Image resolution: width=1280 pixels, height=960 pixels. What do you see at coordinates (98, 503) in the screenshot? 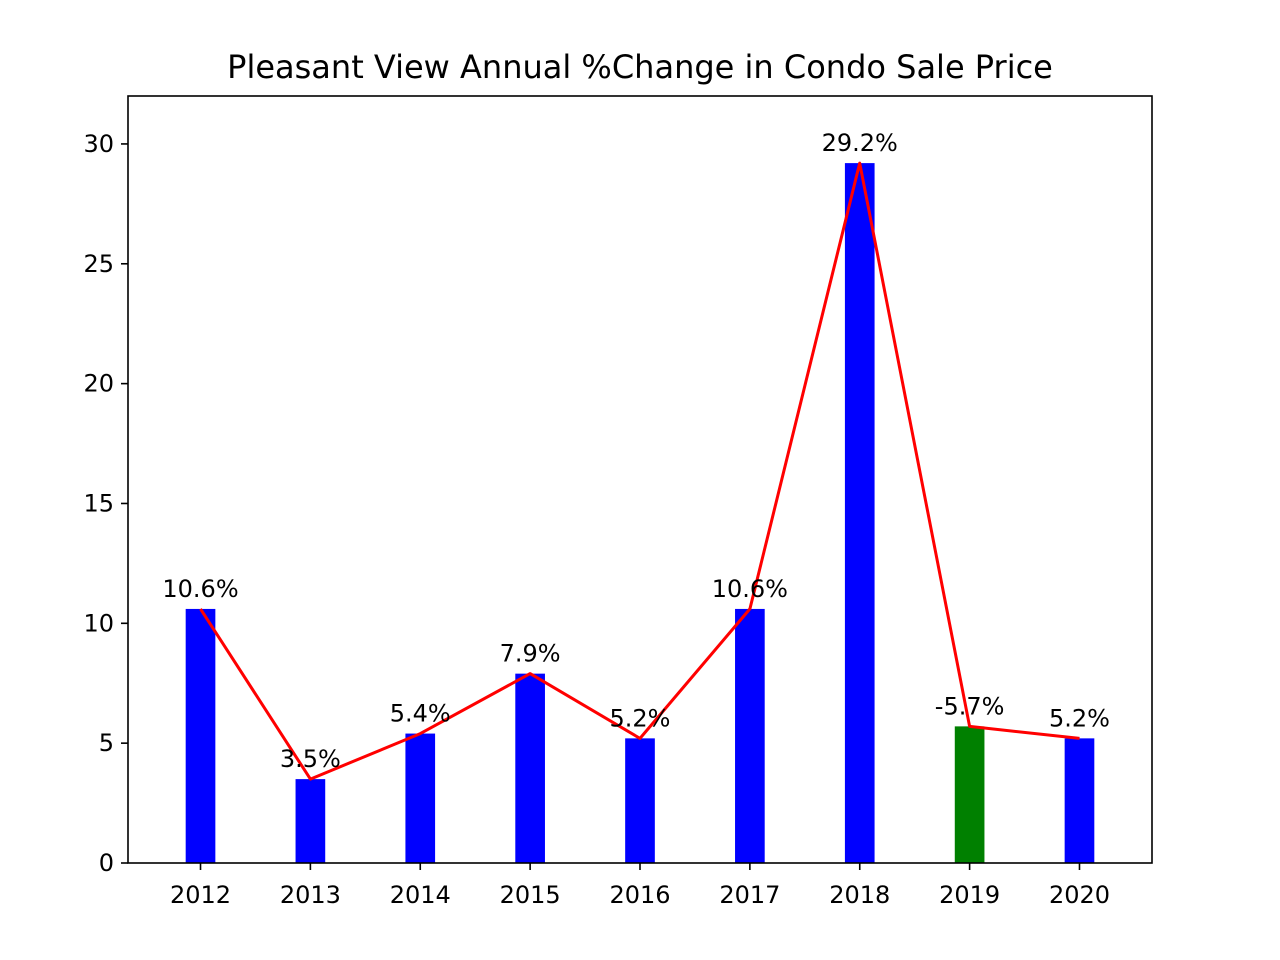
I see `y-tick-label-15: 15` at bounding box center [98, 503].